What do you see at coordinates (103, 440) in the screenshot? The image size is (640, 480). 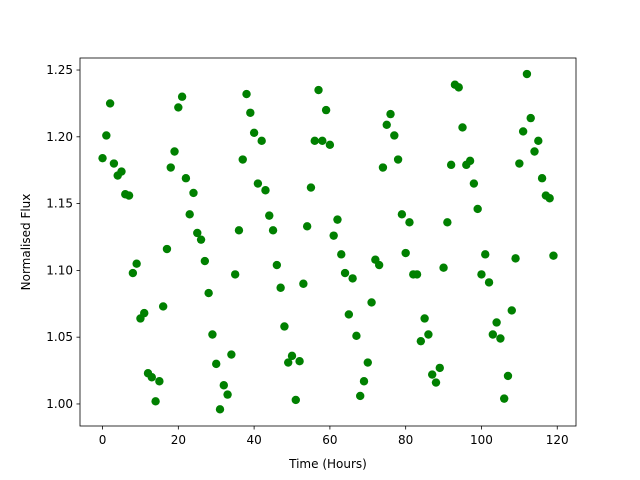 I see `x-tick-label: 0` at bounding box center [103, 440].